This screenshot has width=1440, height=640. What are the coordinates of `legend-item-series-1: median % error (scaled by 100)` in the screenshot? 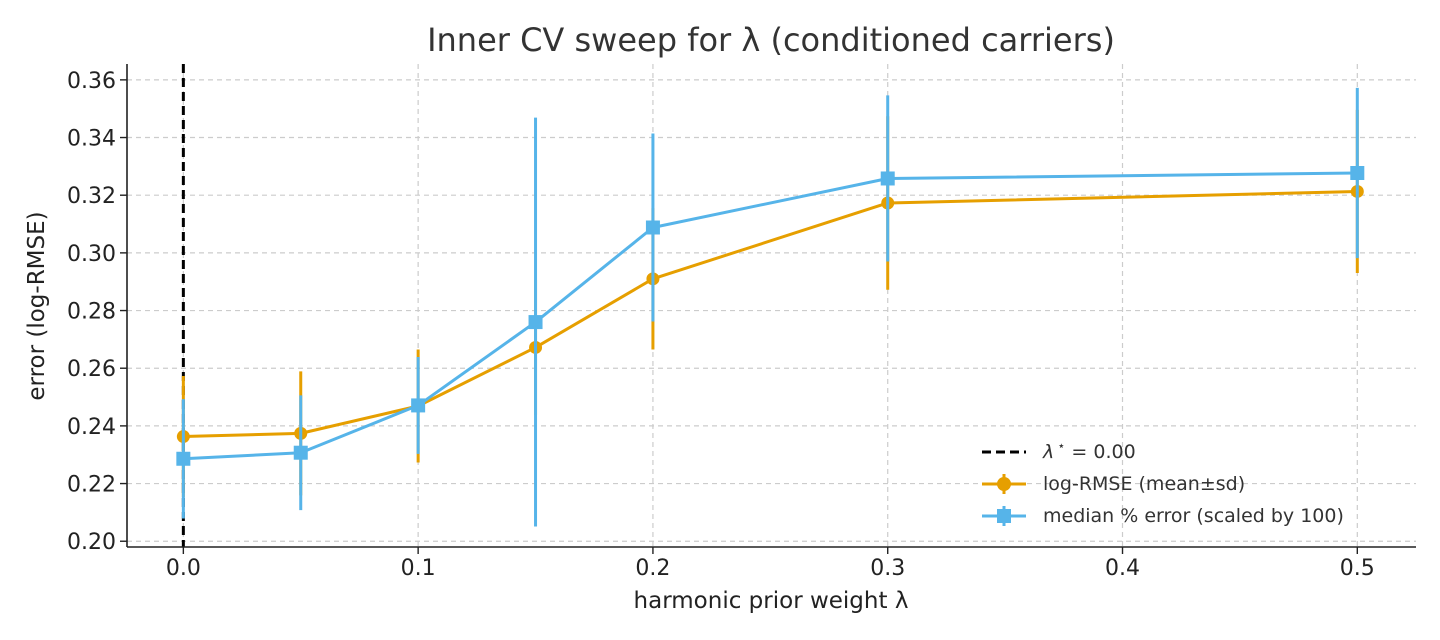 It's located at (1163, 516).